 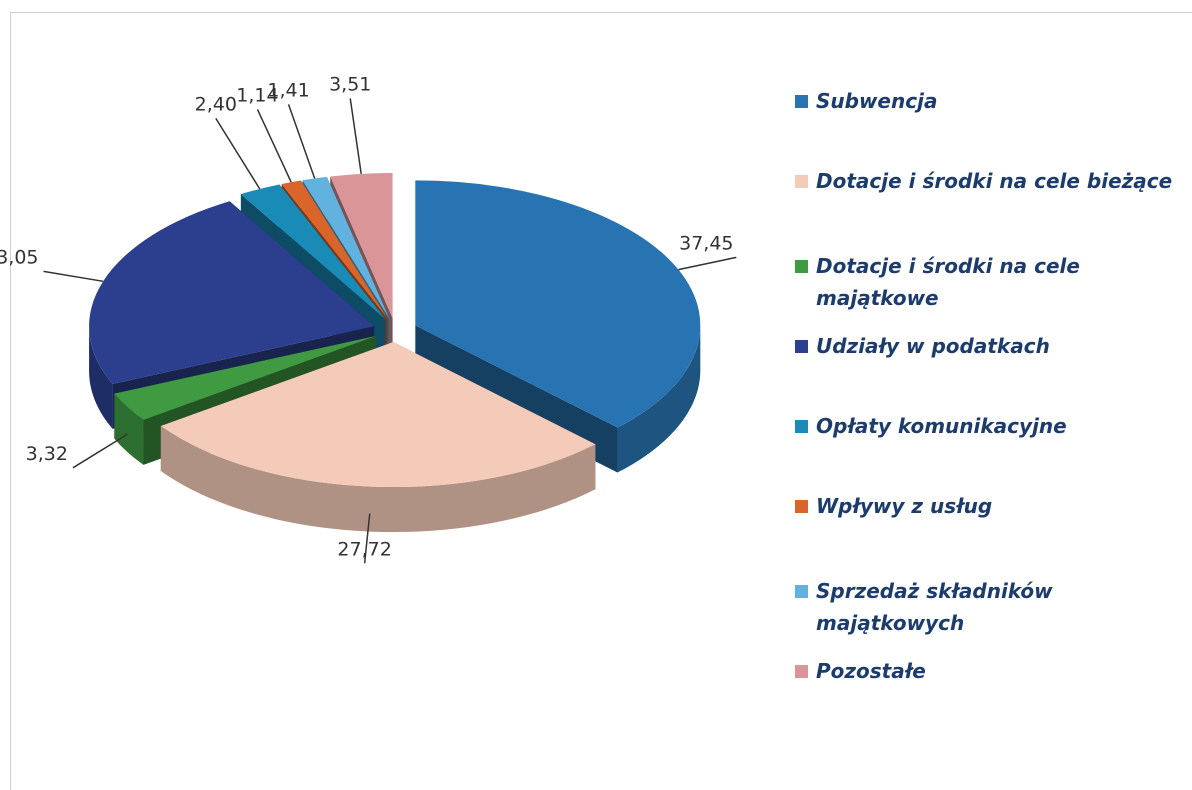 What do you see at coordinates (288, 90) in the screenshot?
I see `value-label: 1,41` at bounding box center [288, 90].